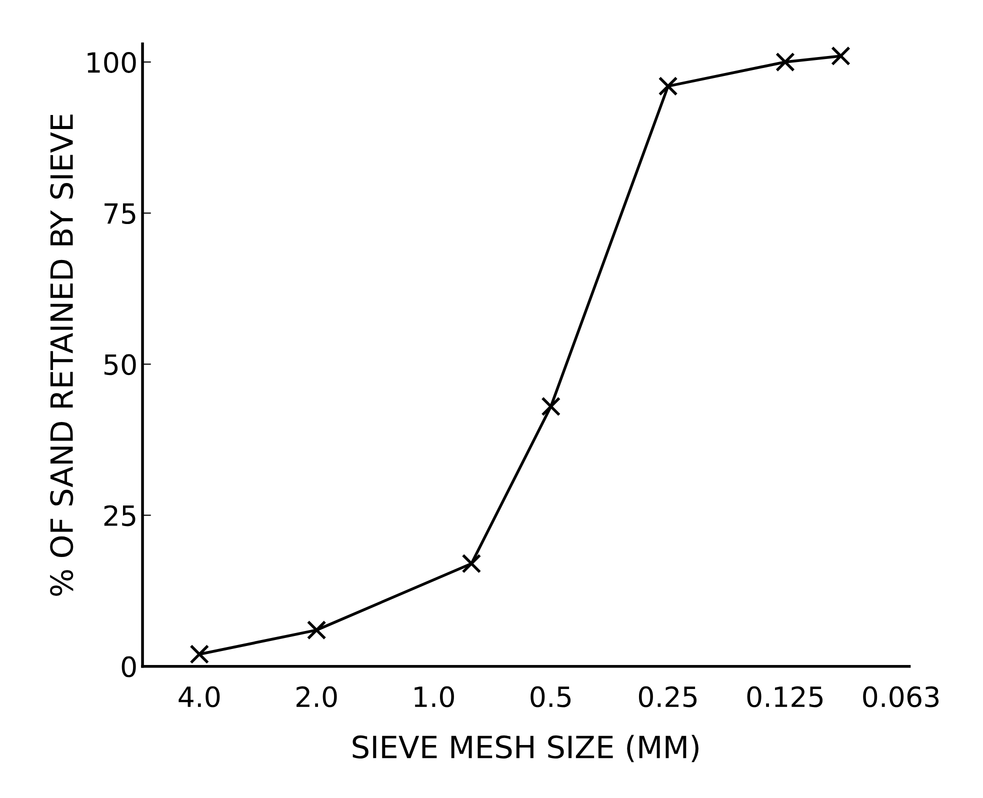  Describe the element at coordinates (434, 697) in the screenshot. I see `x-tick-label: 1.0` at that location.